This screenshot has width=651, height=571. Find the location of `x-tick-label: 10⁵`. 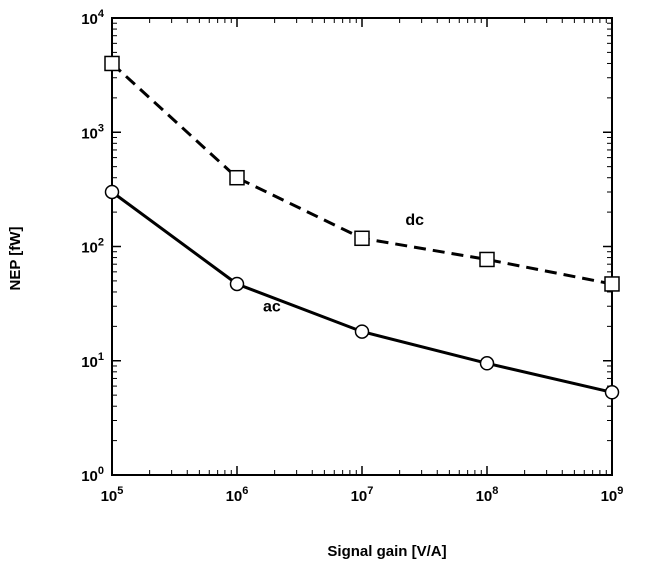

x-tick-label: 10⁵ is located at coordinates (112, 495).